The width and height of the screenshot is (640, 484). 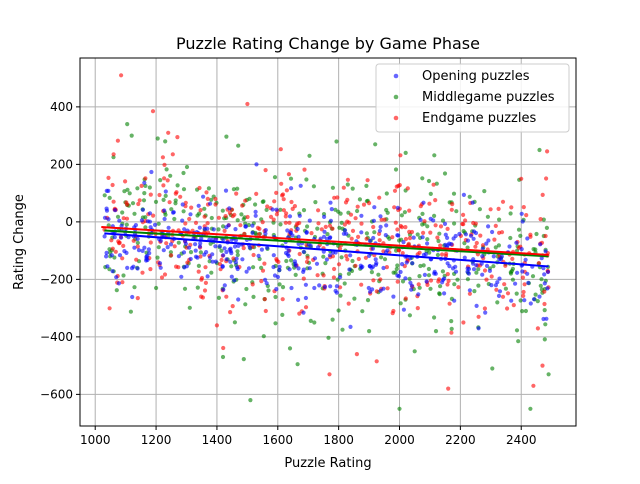 I want to click on y-tick-label: 400, so click(x=61, y=107).